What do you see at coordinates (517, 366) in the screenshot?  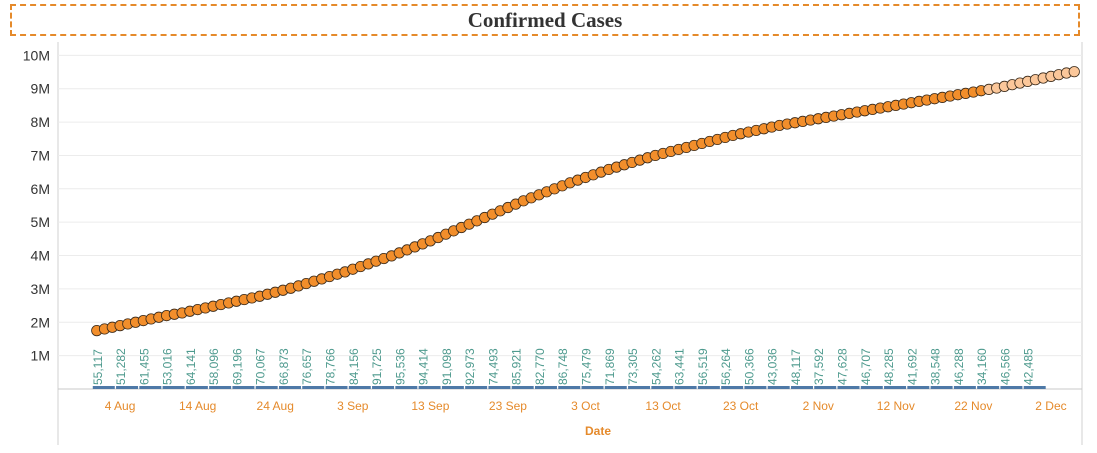 I see `daily-value-label: 85,921` at bounding box center [517, 366].